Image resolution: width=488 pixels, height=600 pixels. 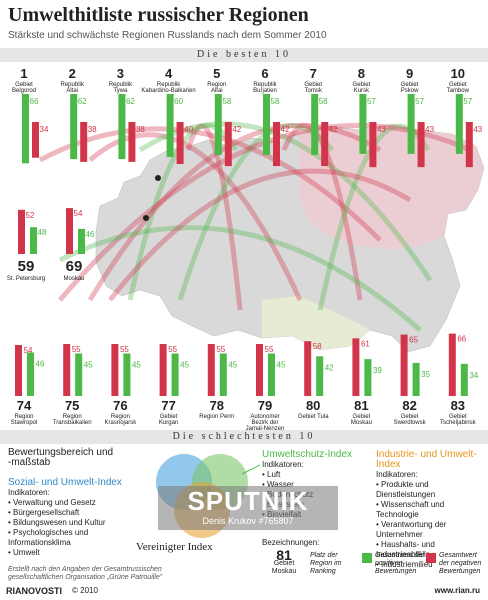 I want to click on industry-index-item: • Wissenschaft und Technologie, so click(x=410, y=509).